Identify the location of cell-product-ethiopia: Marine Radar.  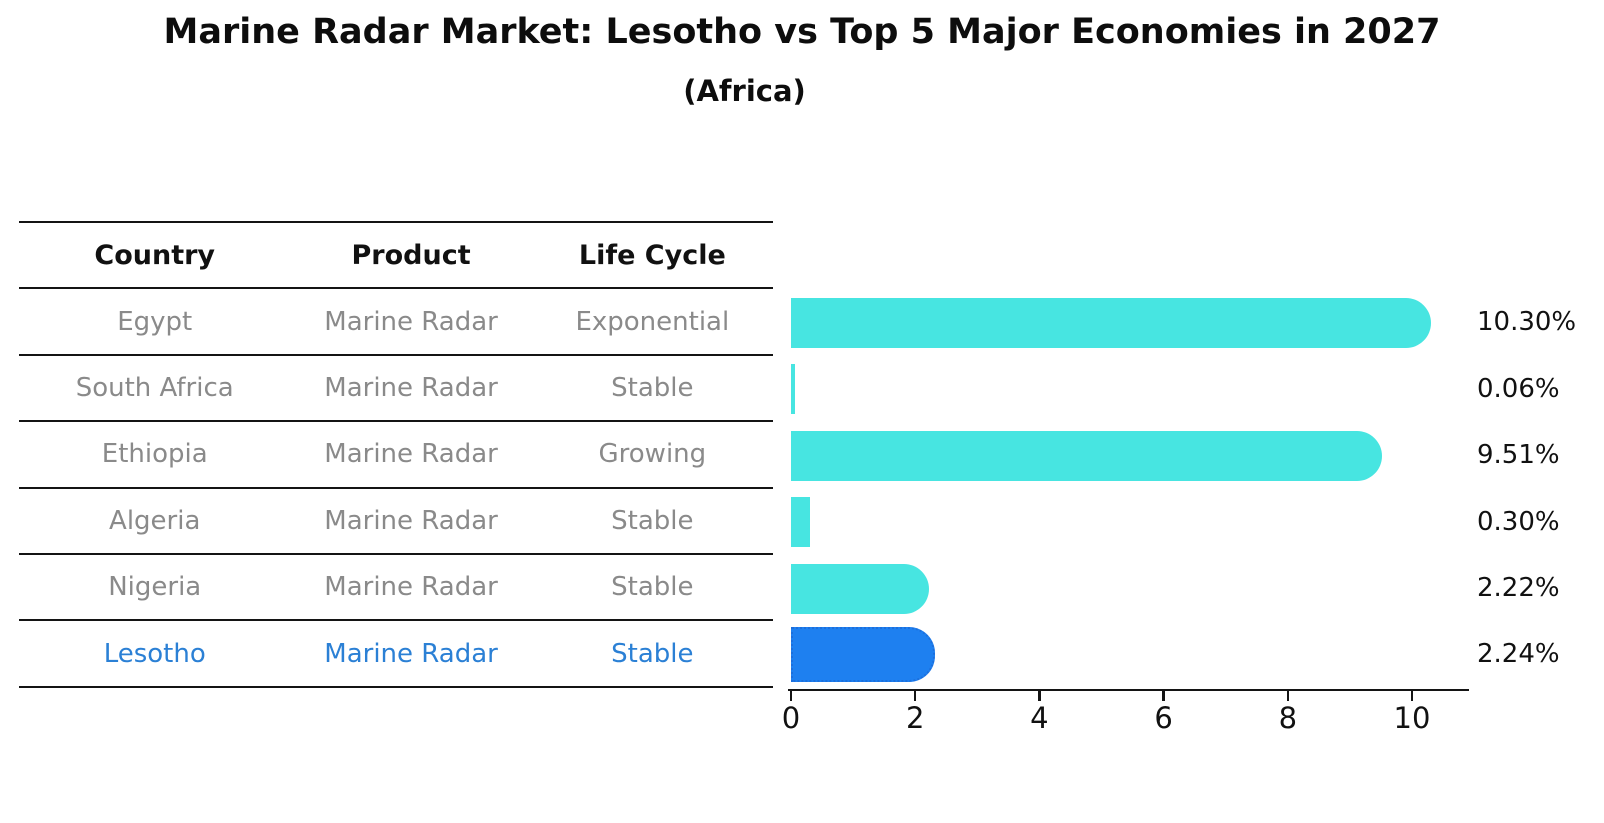
(411, 454).